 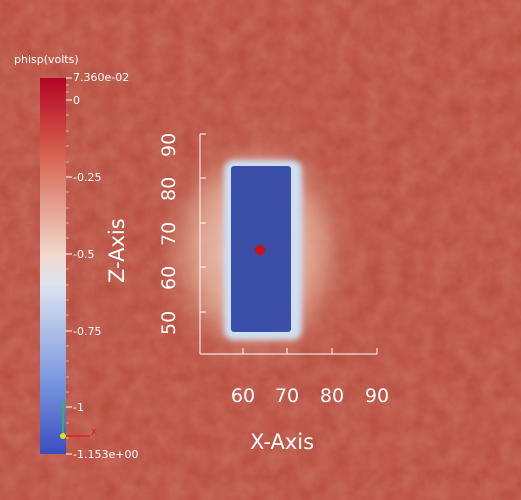 I want to click on orientation-z-label: Z, so click(x=64, y=404).